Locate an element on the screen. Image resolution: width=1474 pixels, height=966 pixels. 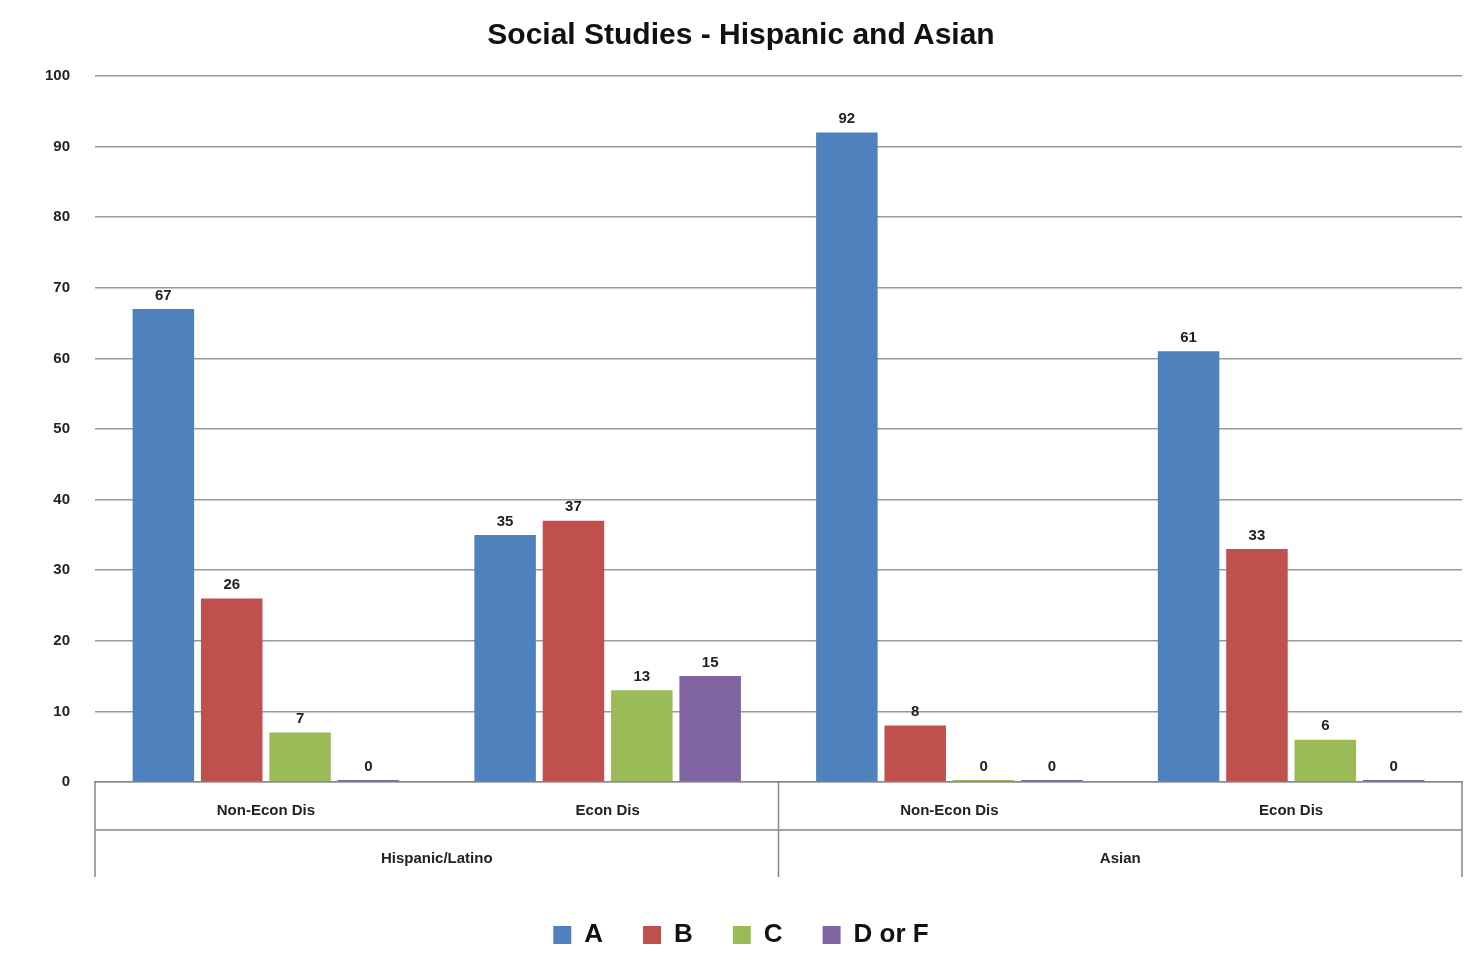
y-tick-label: 50 is located at coordinates (62, 428).